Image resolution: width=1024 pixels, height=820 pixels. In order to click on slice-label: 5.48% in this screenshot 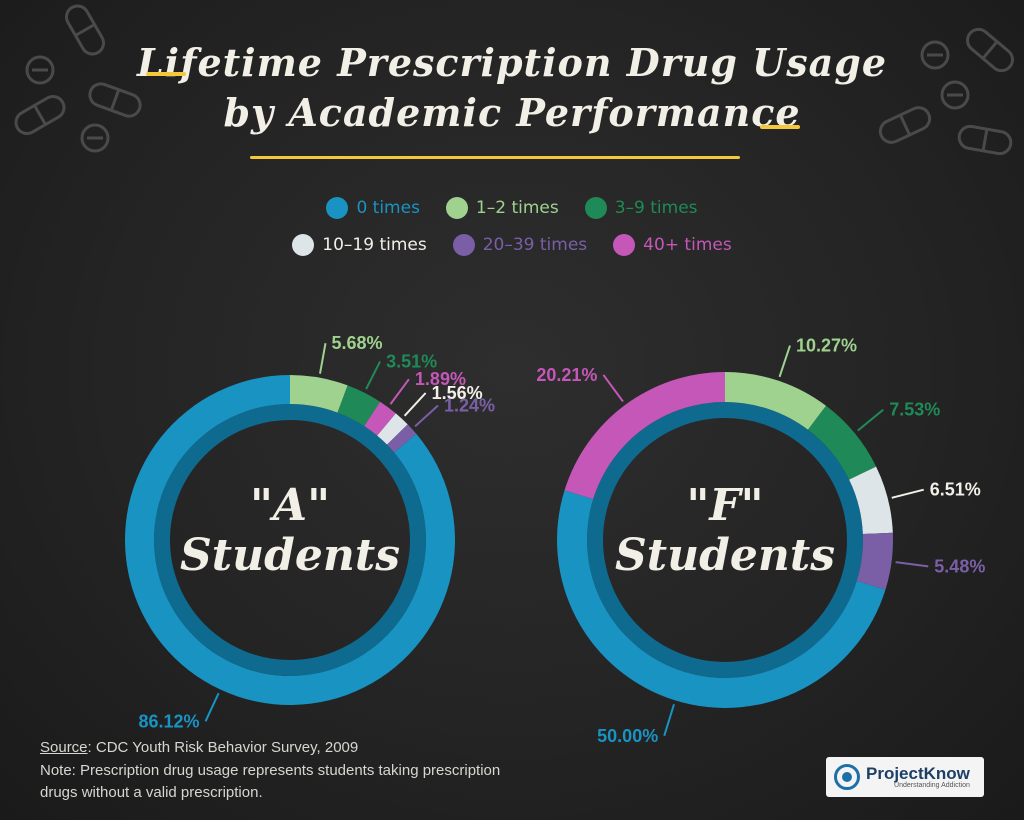, I will do `click(959, 566)`.